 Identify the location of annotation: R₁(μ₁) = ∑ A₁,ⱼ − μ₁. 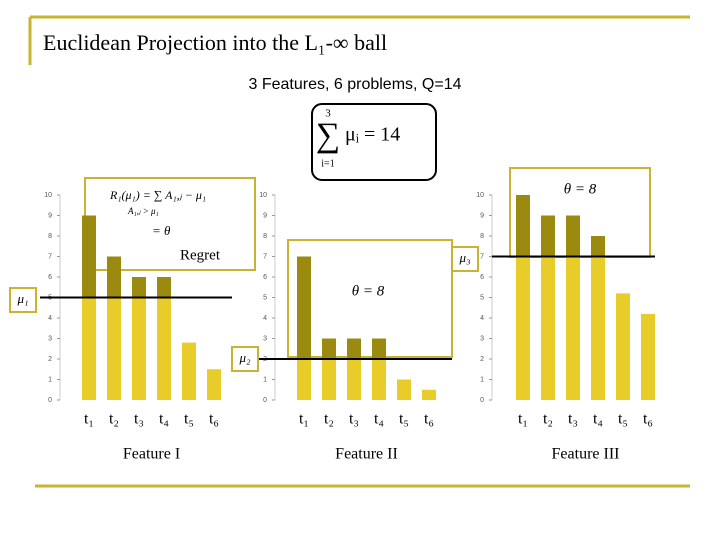
(157, 195).